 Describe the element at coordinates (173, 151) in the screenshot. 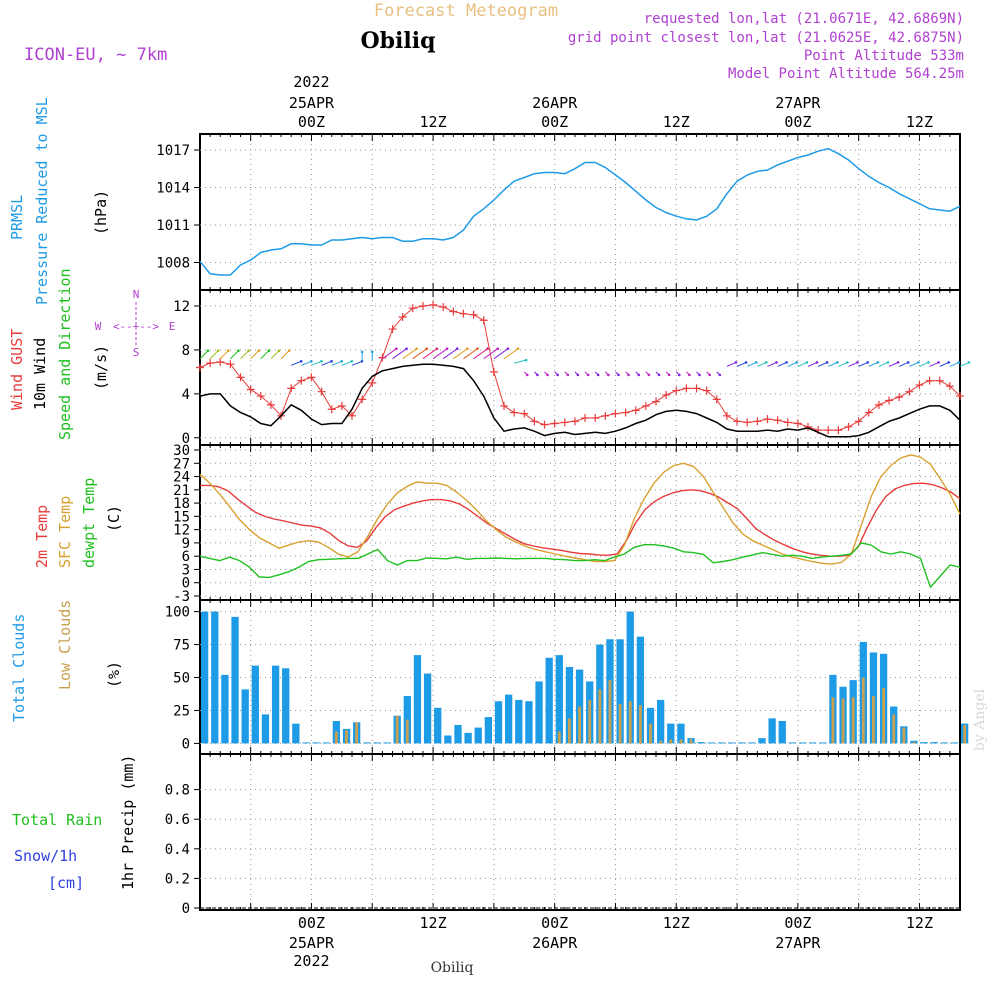

I see `y-tick-label: 1017` at that location.